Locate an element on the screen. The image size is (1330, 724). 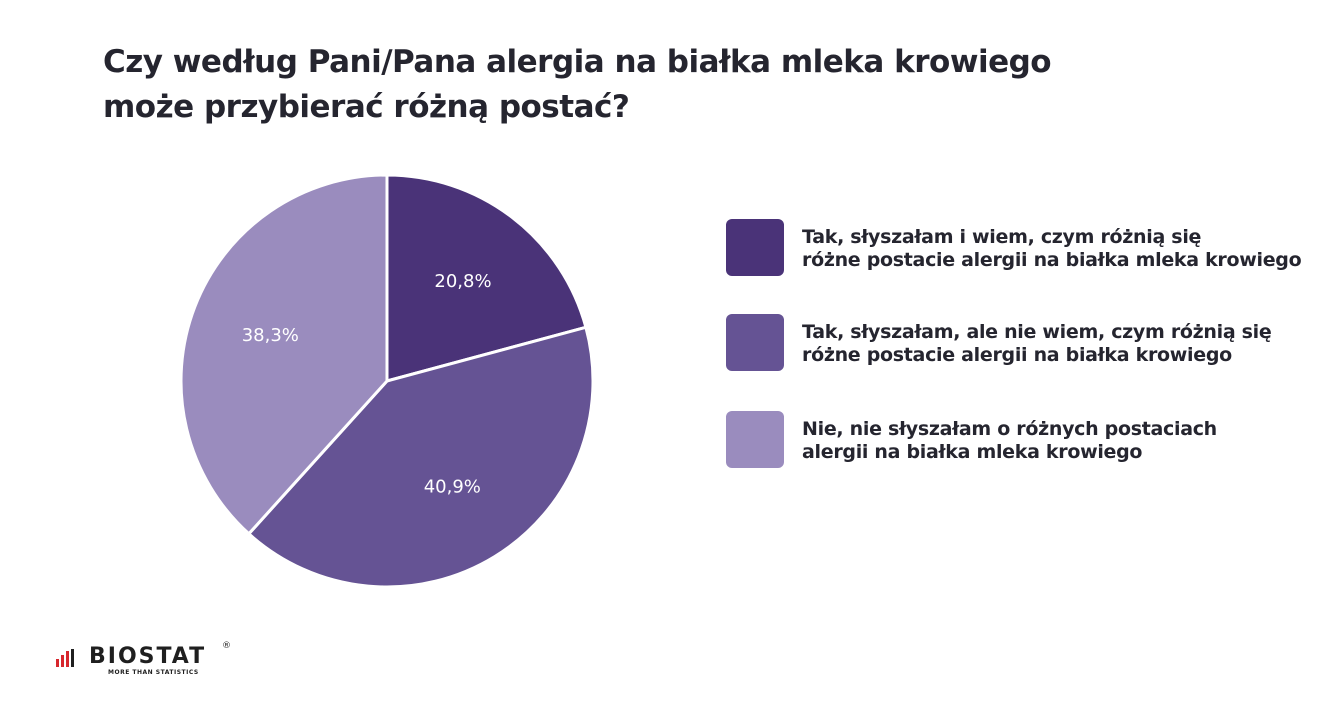
pie-labels: 20,8% 40,9% 38,3% is located at coordinates (367, 384).